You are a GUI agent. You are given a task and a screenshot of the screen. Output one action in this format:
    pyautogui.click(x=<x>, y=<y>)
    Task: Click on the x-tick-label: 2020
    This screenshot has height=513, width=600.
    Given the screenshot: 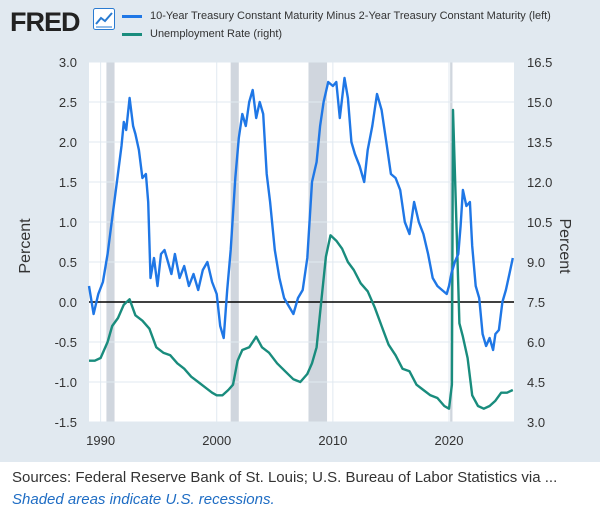 What is the action you would take?
    pyautogui.click(x=449, y=440)
    